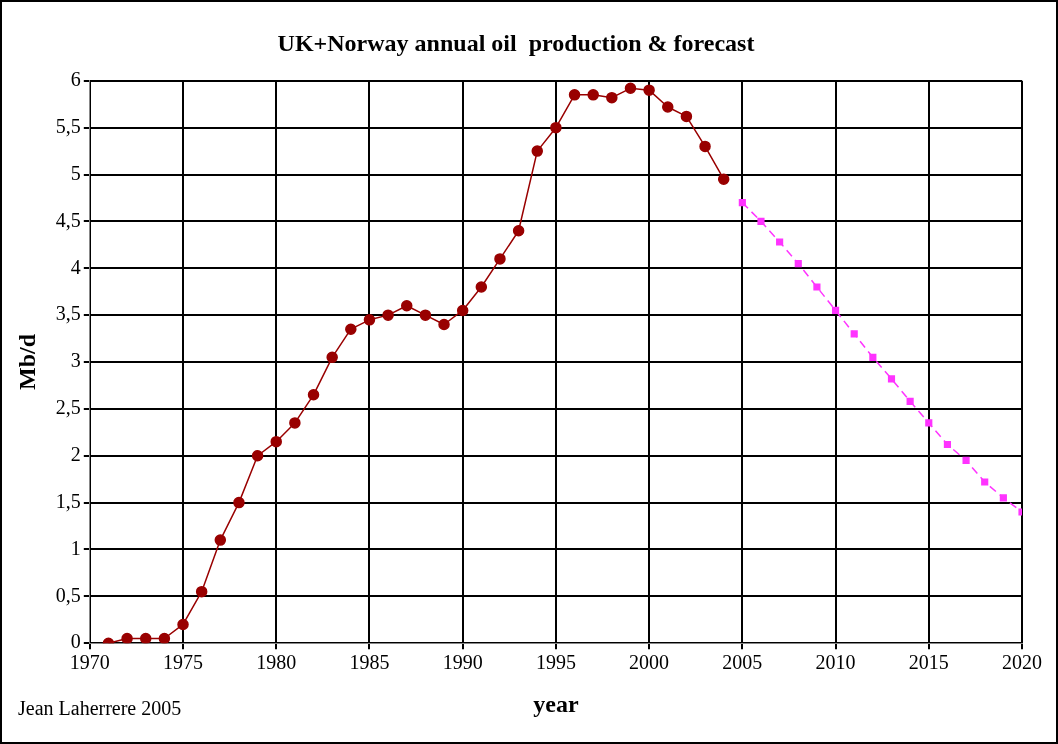 The image size is (1058, 744). Describe the element at coordinates (369, 662) in the screenshot. I see `x-tick-label: 1985` at that location.